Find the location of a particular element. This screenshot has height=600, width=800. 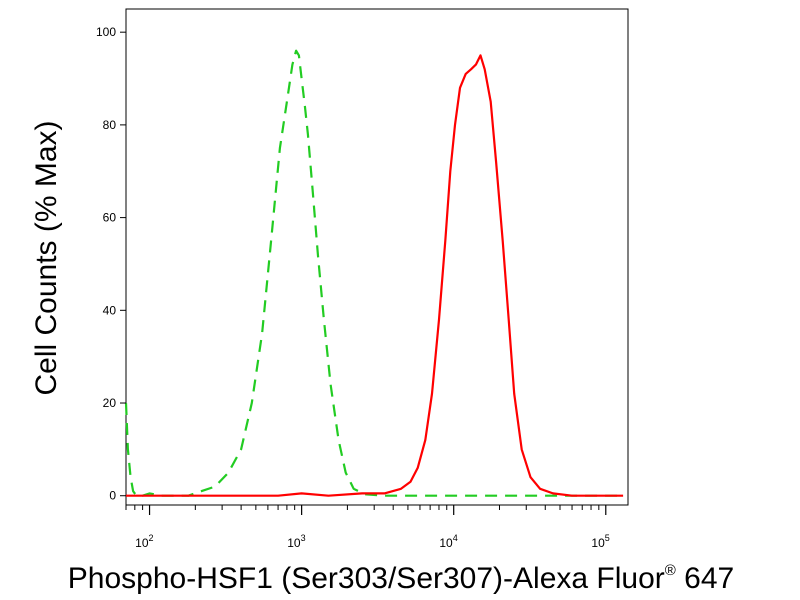

y-tick-label: 100 is located at coordinates (106, 32).